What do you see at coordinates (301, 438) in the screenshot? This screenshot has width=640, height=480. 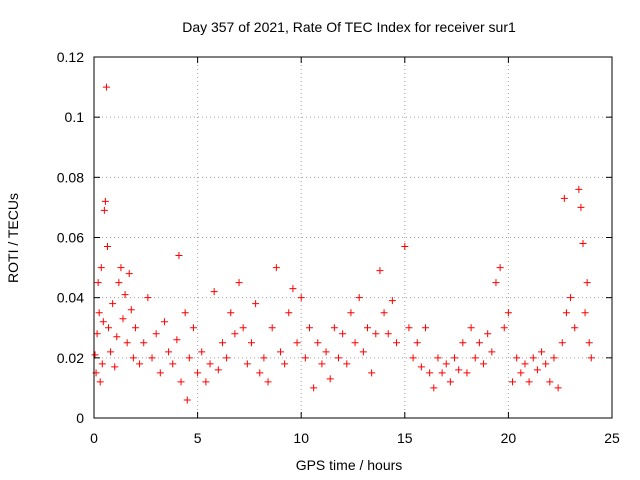 I see `x-tick-label: 10` at bounding box center [301, 438].